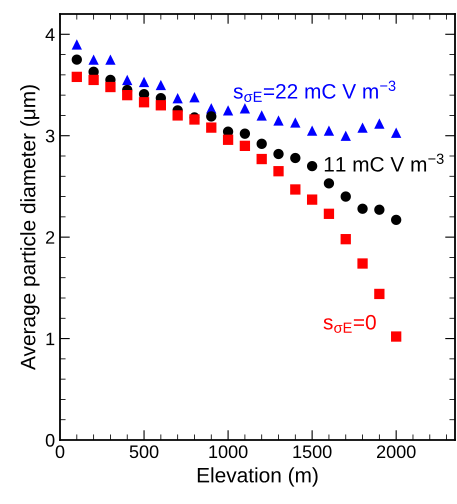 The image size is (457, 504). I want to click on y-tick-label: 1, so click(50, 339).